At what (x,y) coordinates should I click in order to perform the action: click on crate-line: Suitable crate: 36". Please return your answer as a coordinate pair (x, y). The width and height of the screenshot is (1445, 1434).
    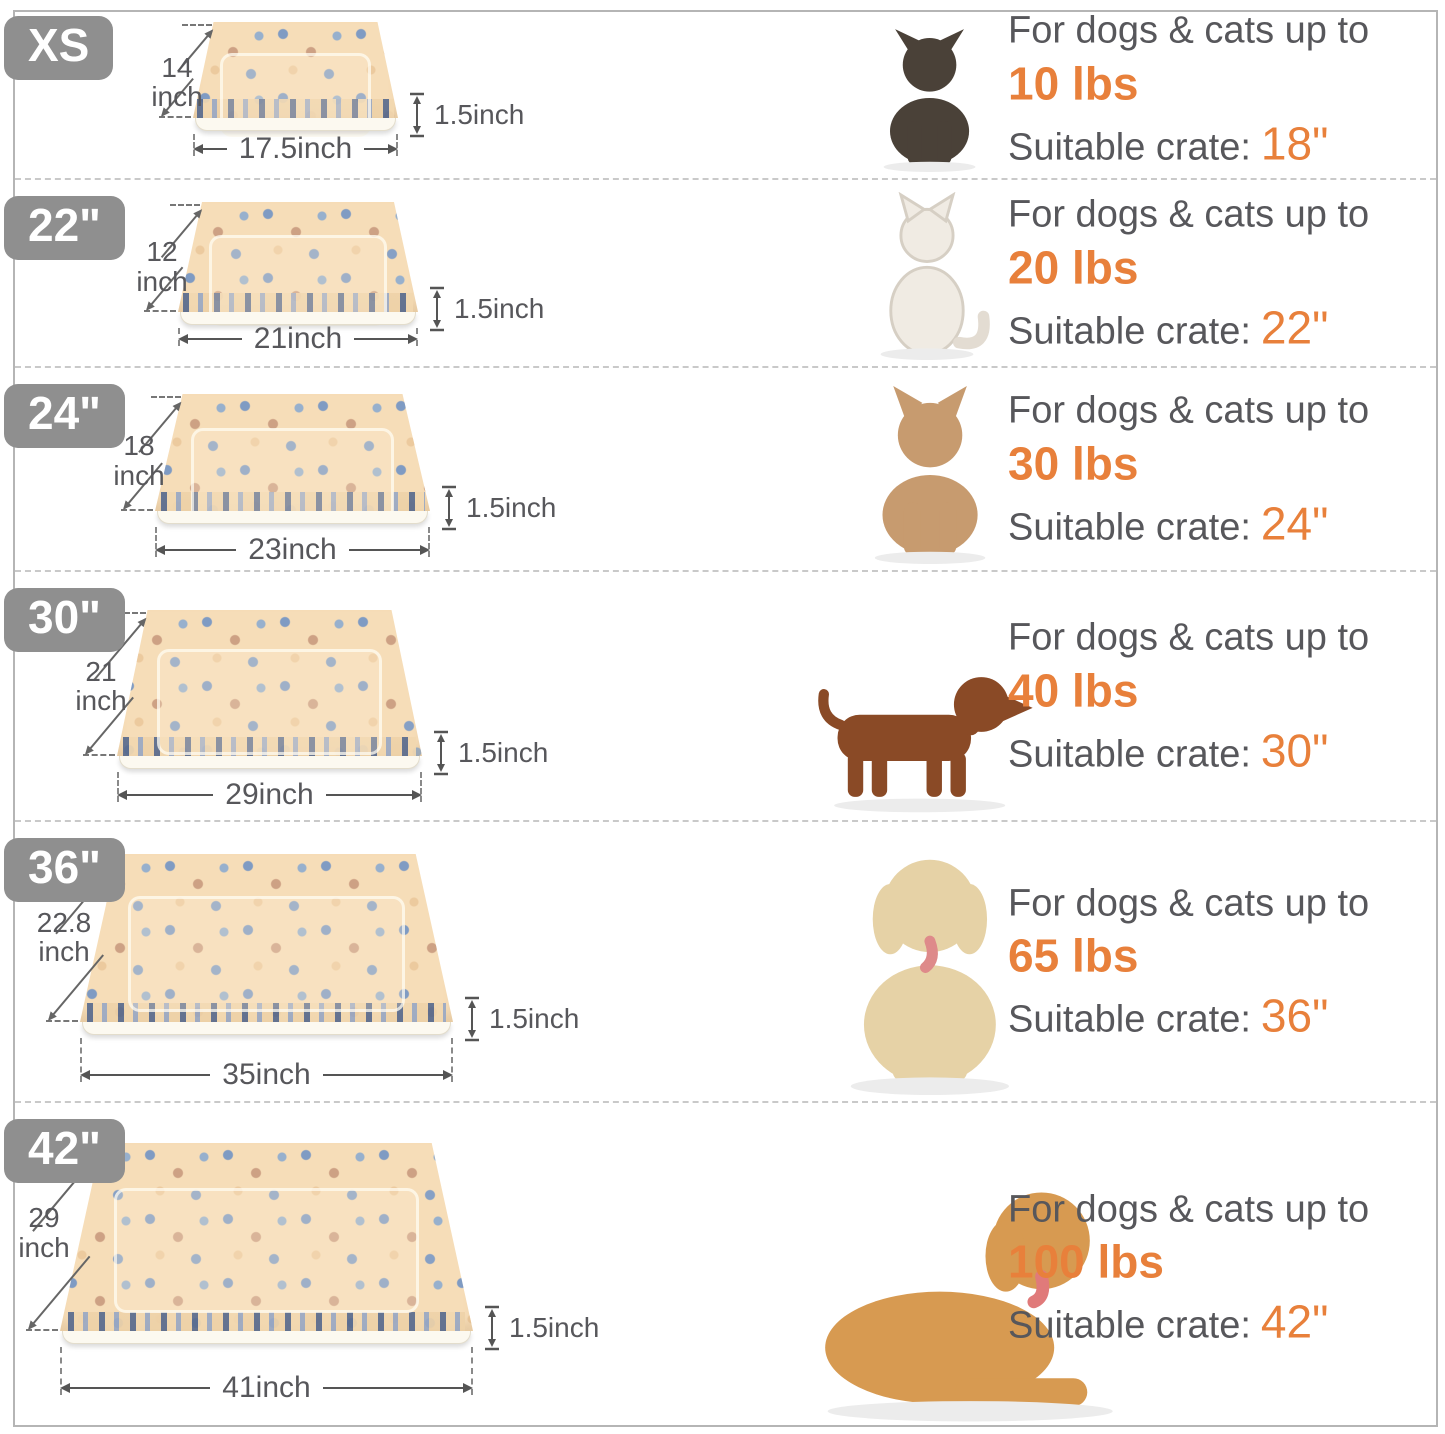
    Looking at the image, I should click on (1208, 1016).